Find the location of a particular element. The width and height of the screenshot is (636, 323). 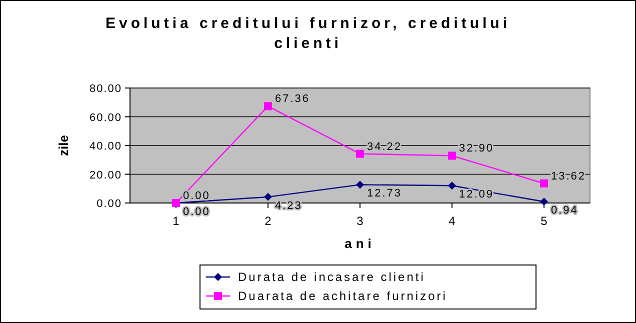

y-tick-label: 60.00 is located at coordinates (105, 118).